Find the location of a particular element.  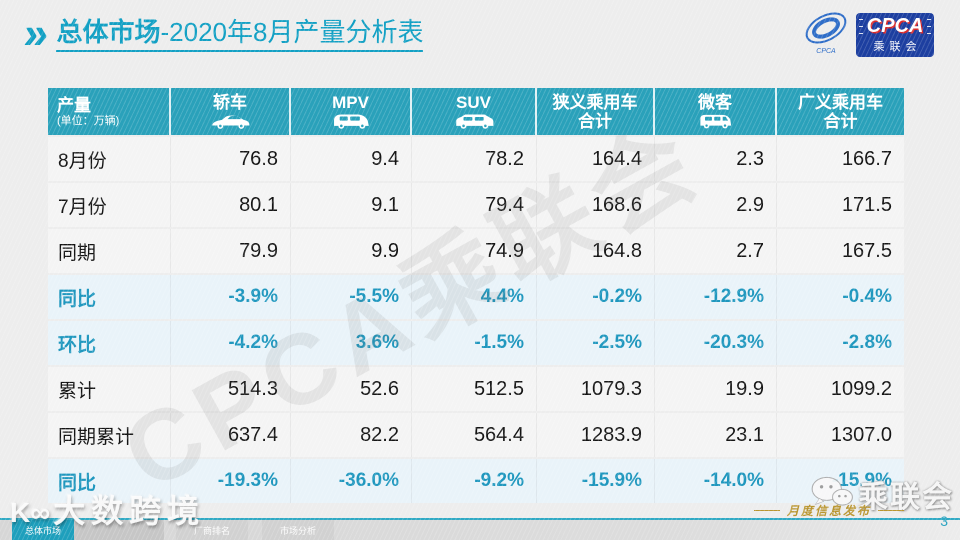

value-cell: 3.6% is located at coordinates (351, 343).